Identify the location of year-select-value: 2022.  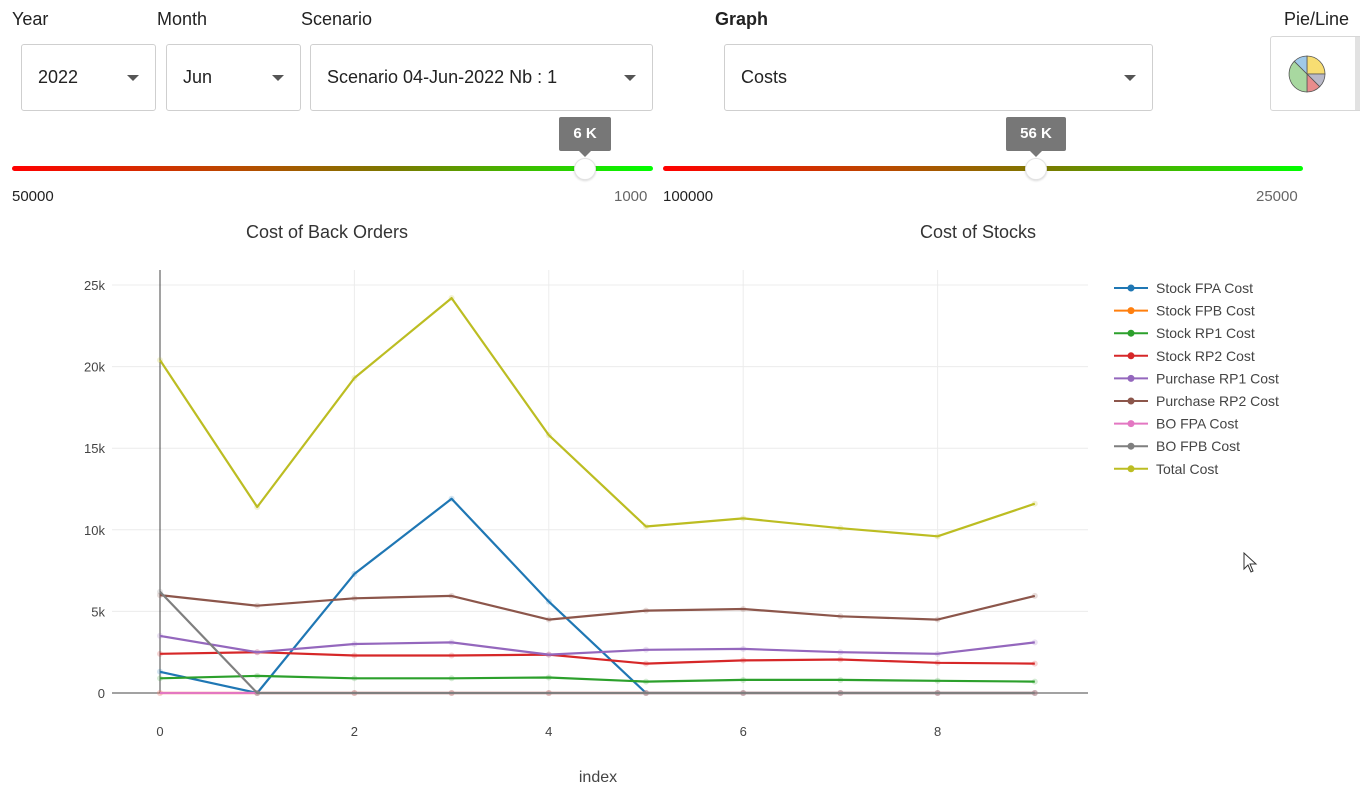
(58, 77).